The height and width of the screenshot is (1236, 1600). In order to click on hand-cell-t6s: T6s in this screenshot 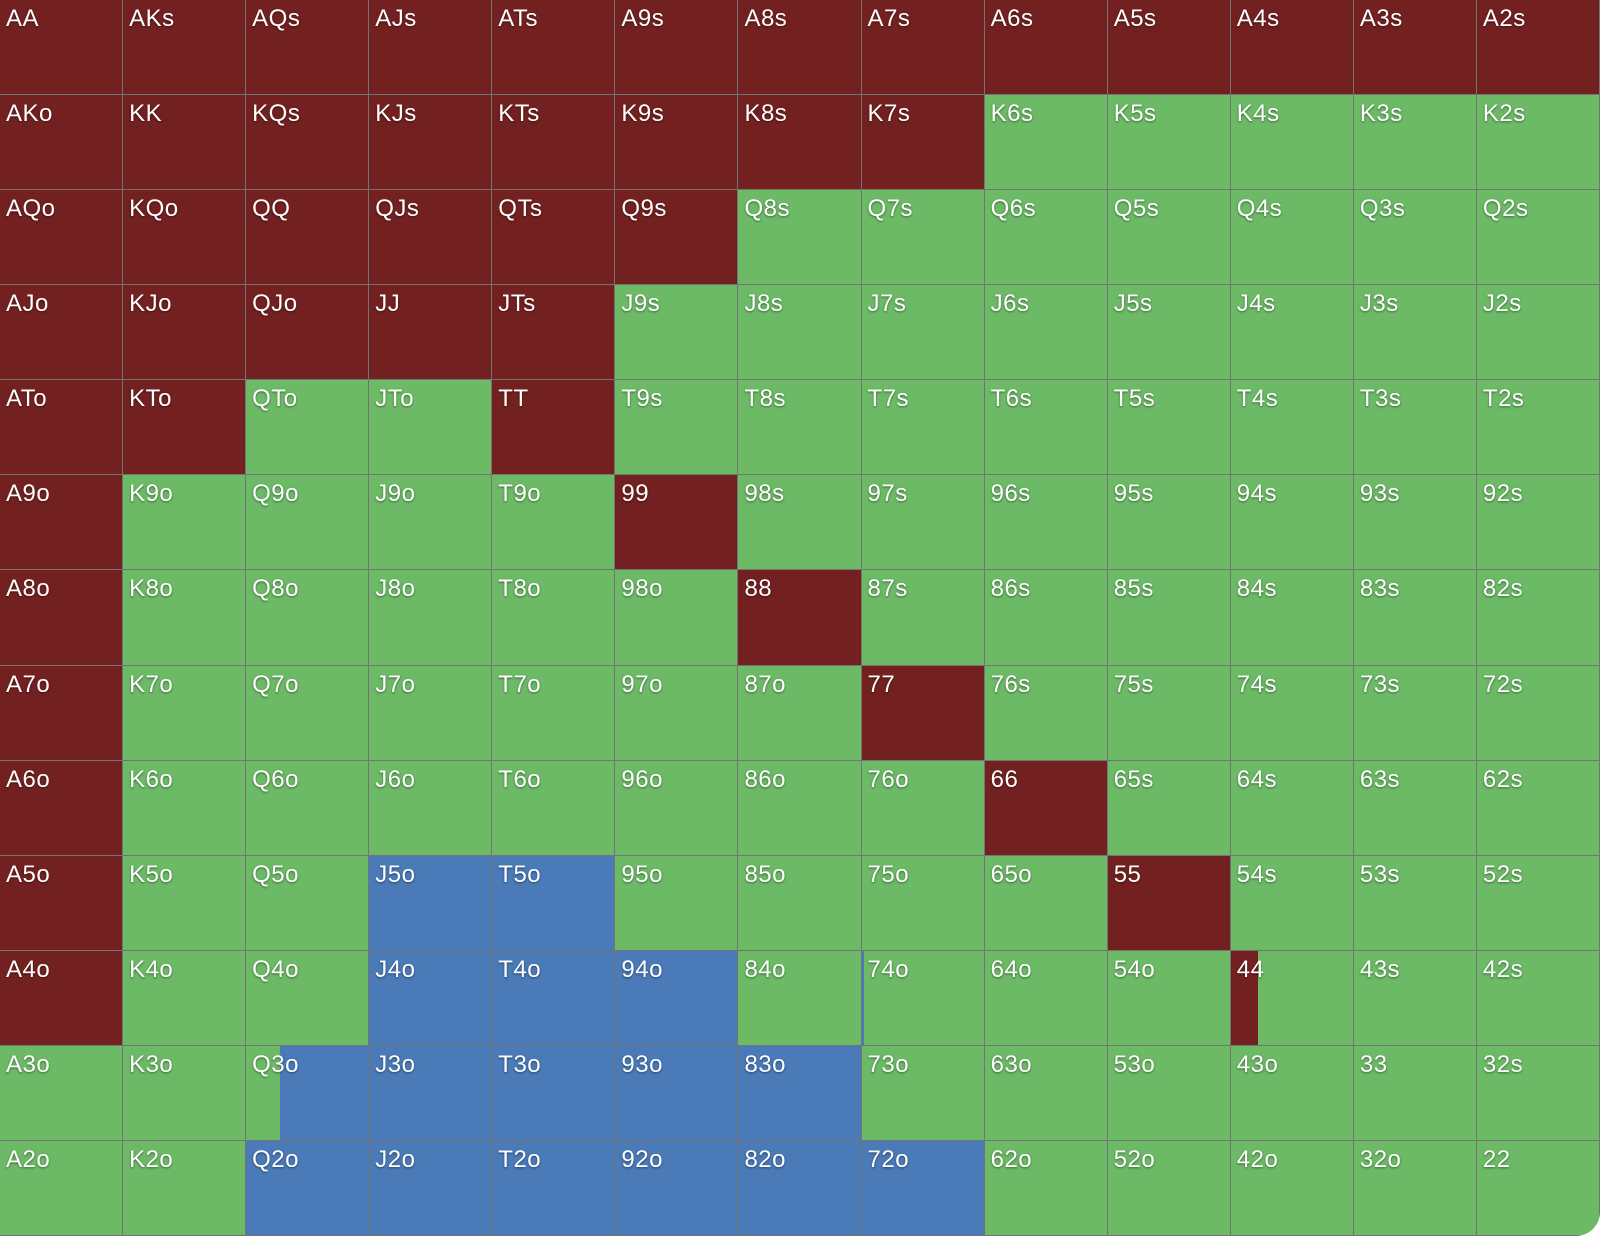, I will do `click(1046, 428)`.